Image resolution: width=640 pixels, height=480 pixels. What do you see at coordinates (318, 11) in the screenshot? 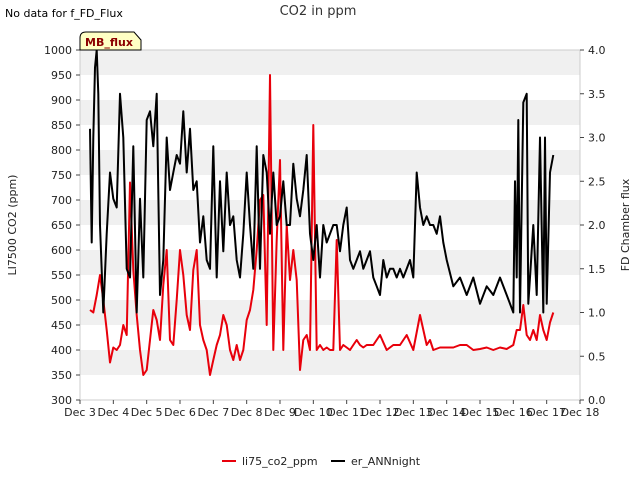
I see `chart-title: CO2 in ppm` at bounding box center [318, 11].